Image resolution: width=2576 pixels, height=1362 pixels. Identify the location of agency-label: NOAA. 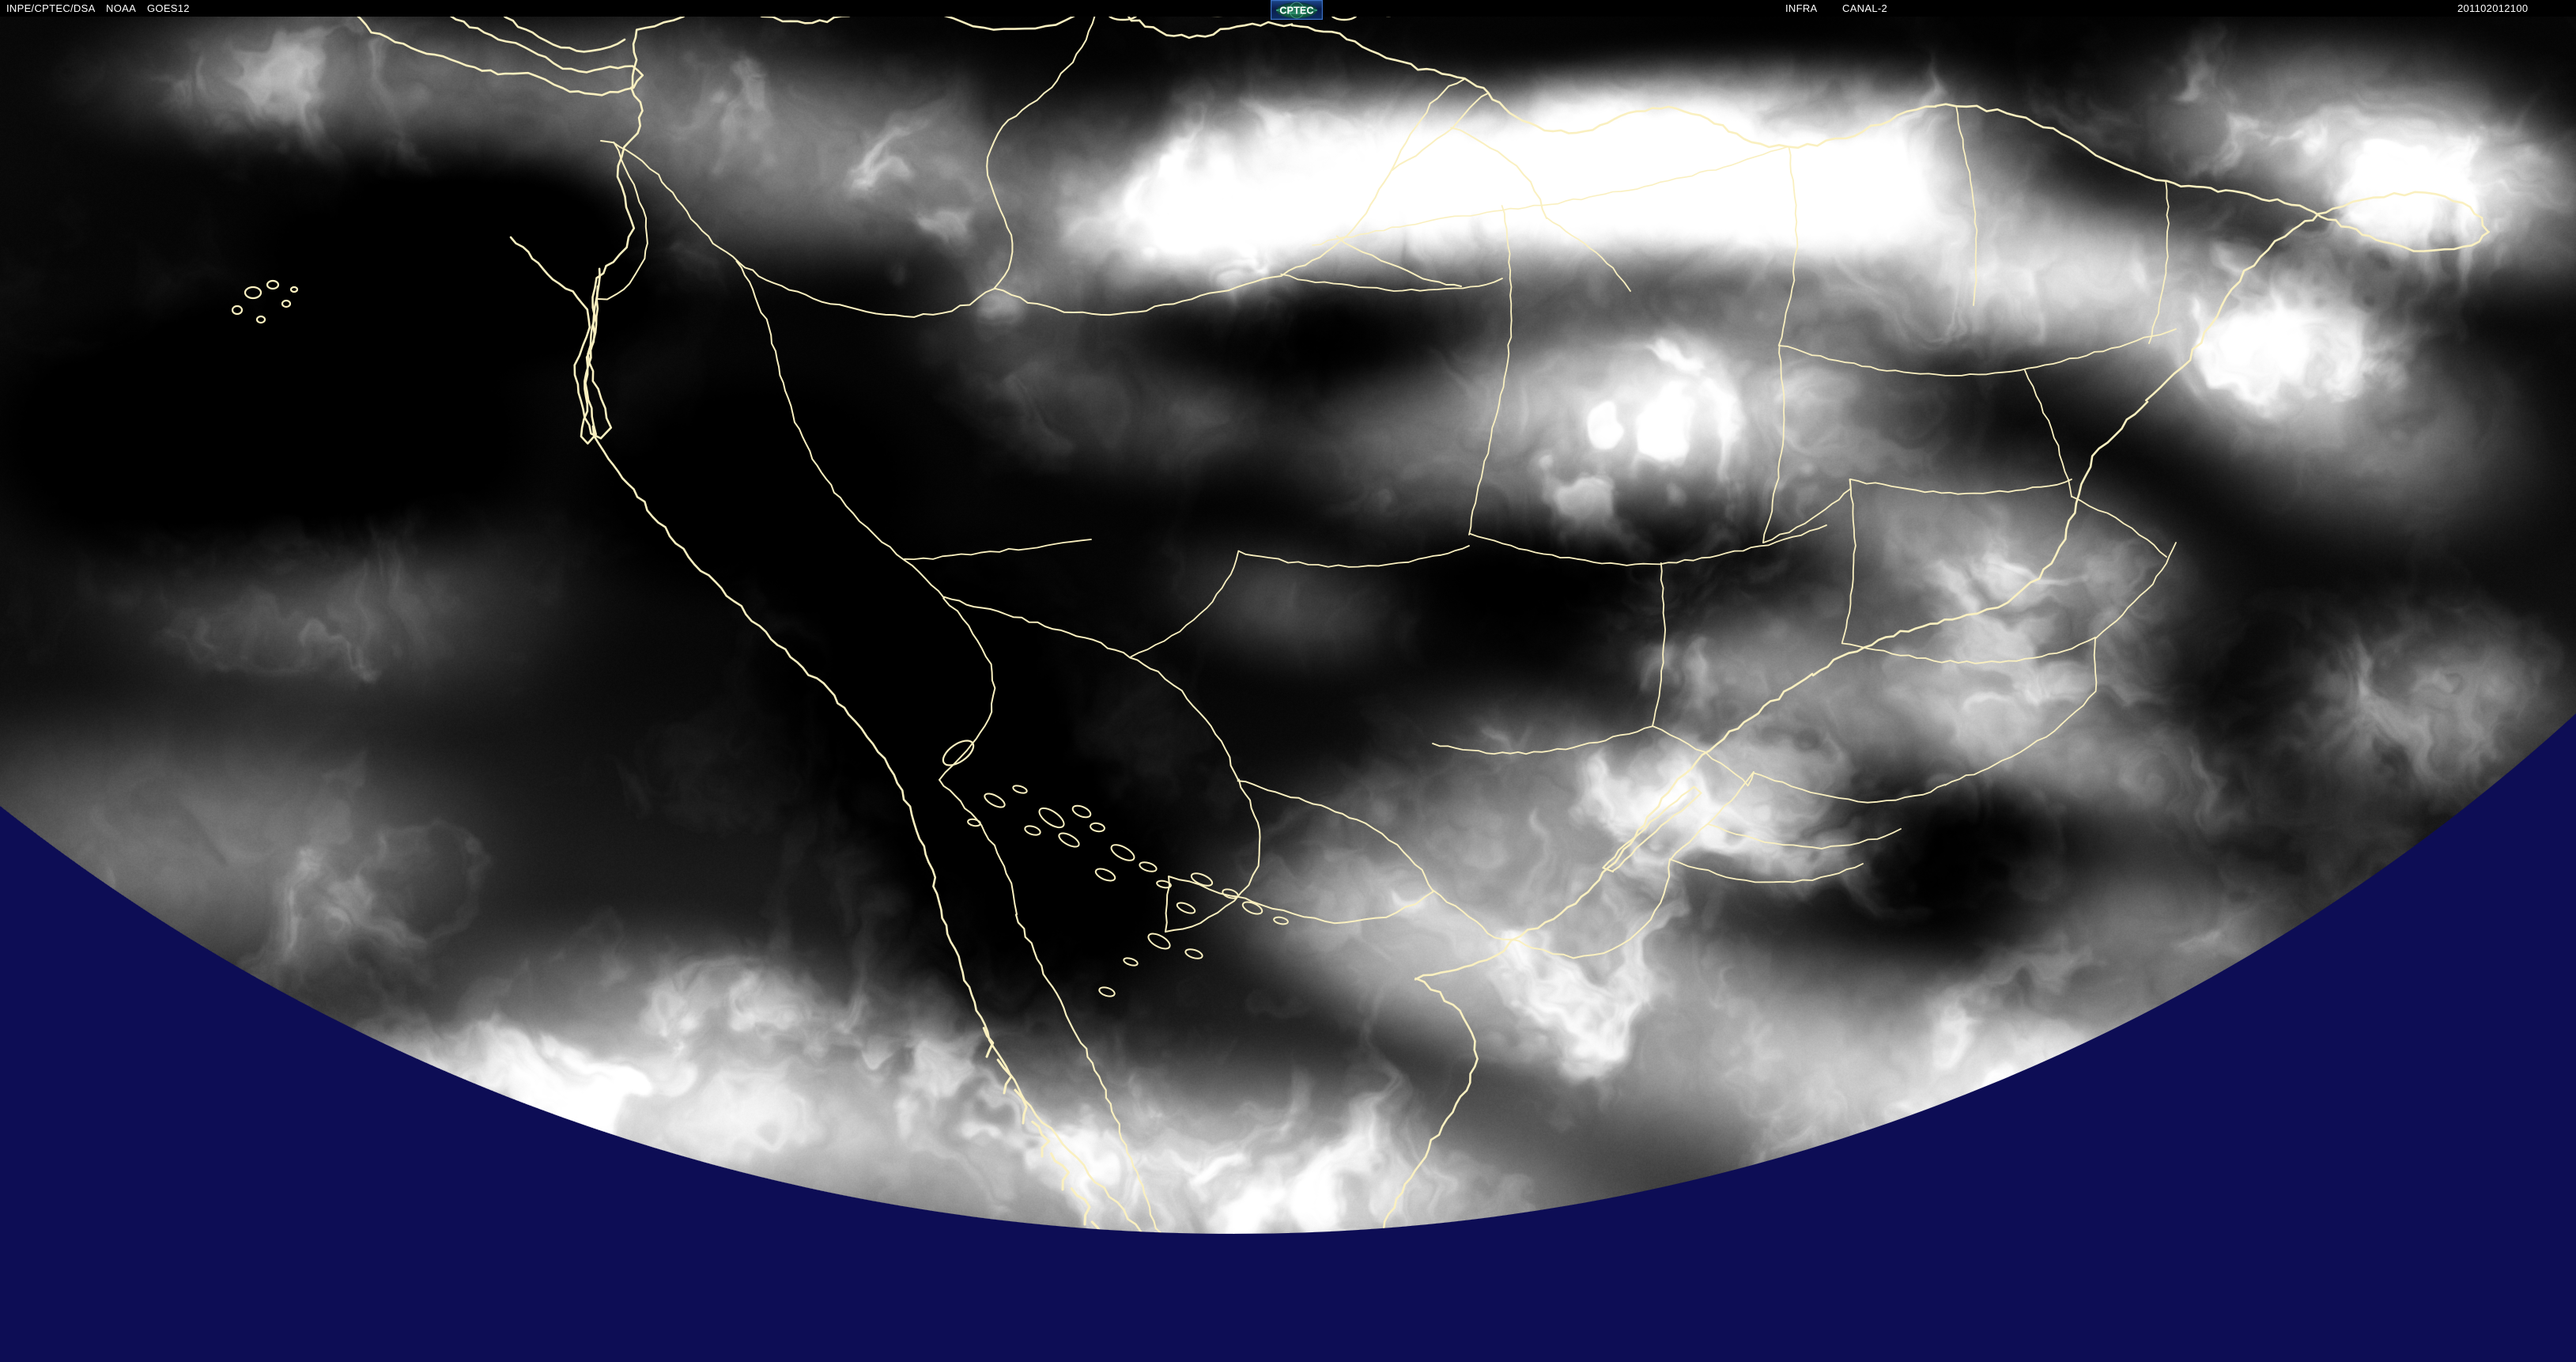
(121, 8).